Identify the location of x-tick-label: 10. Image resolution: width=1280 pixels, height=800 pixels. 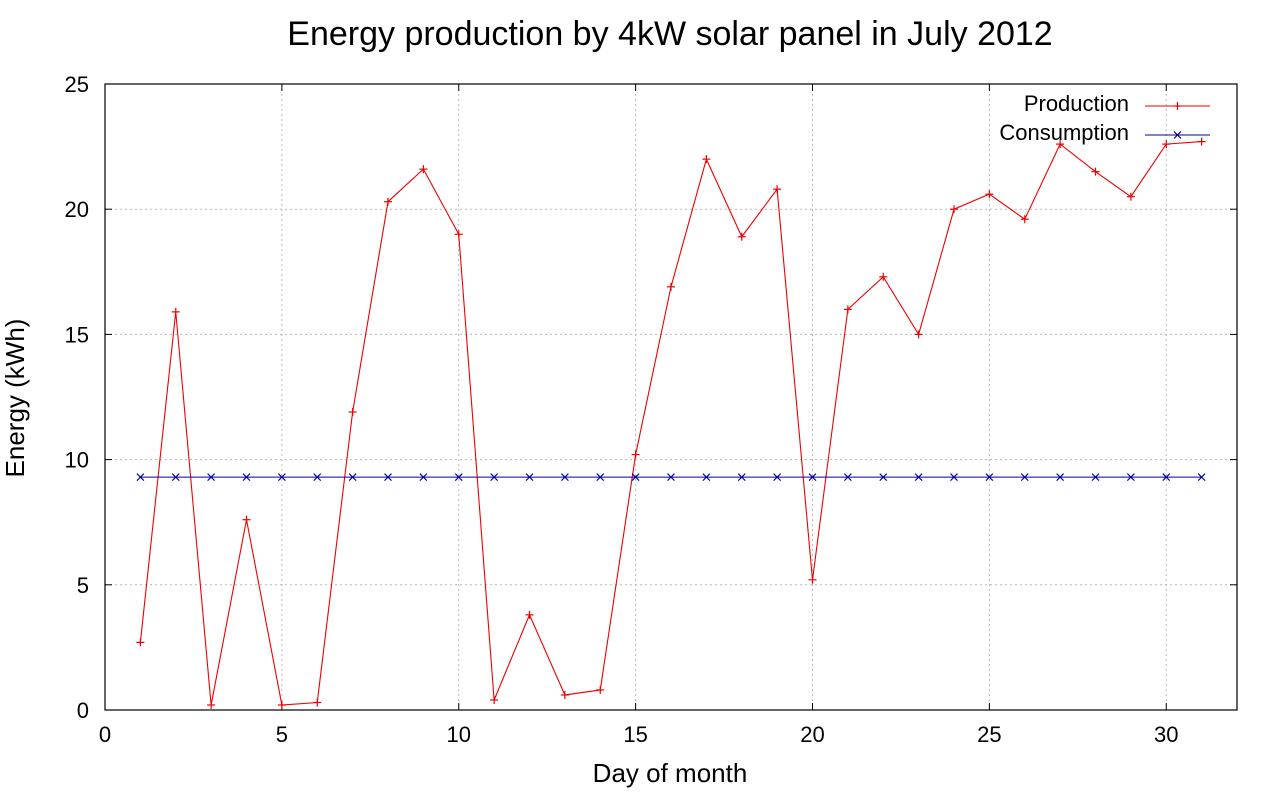
(459, 734).